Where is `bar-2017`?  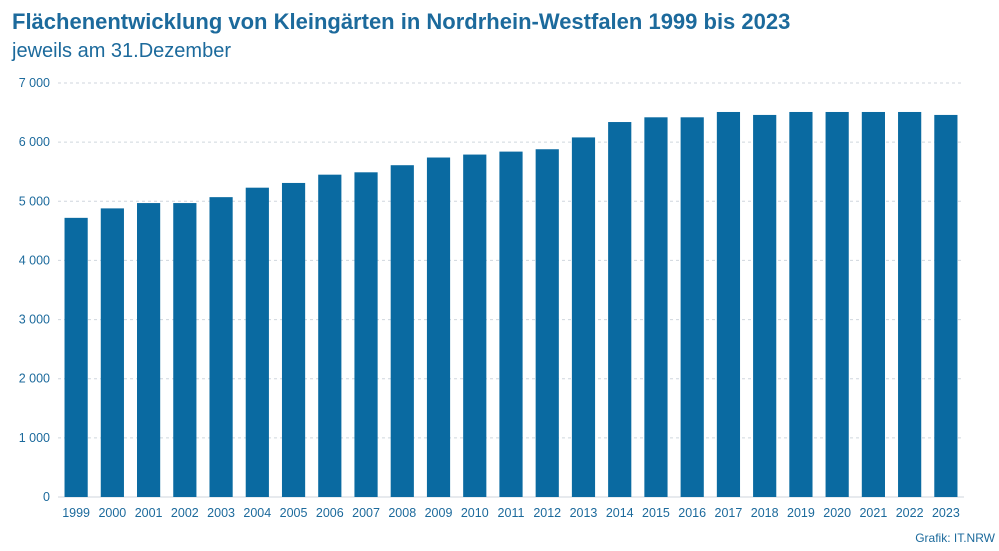
bar-2017 is located at coordinates (728, 304).